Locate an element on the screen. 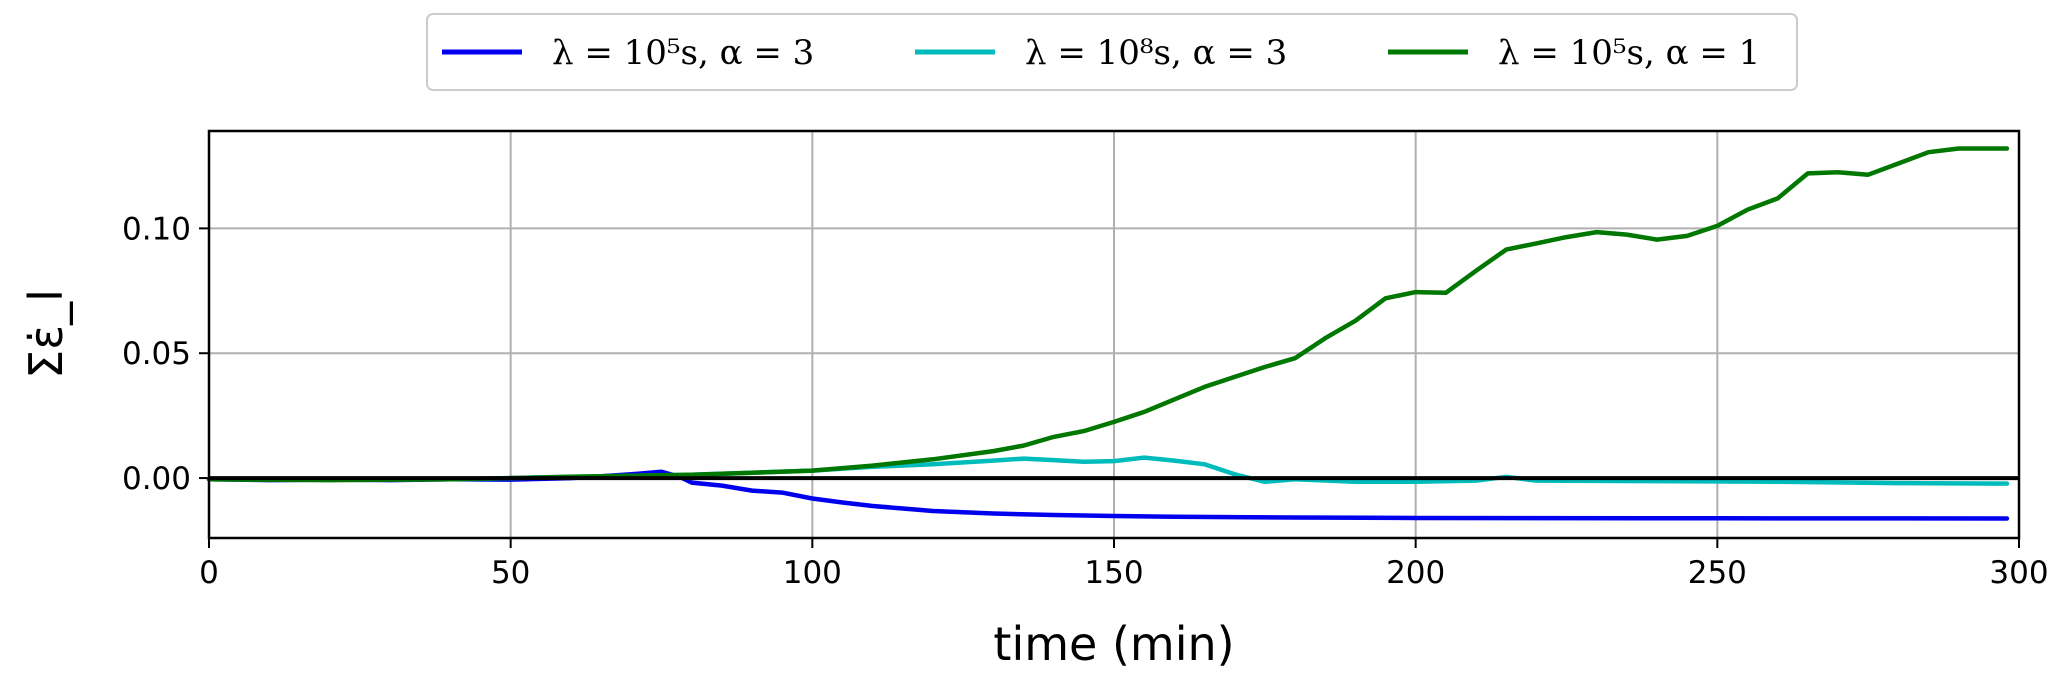  x-tick-label: 200 is located at coordinates (1415, 573).